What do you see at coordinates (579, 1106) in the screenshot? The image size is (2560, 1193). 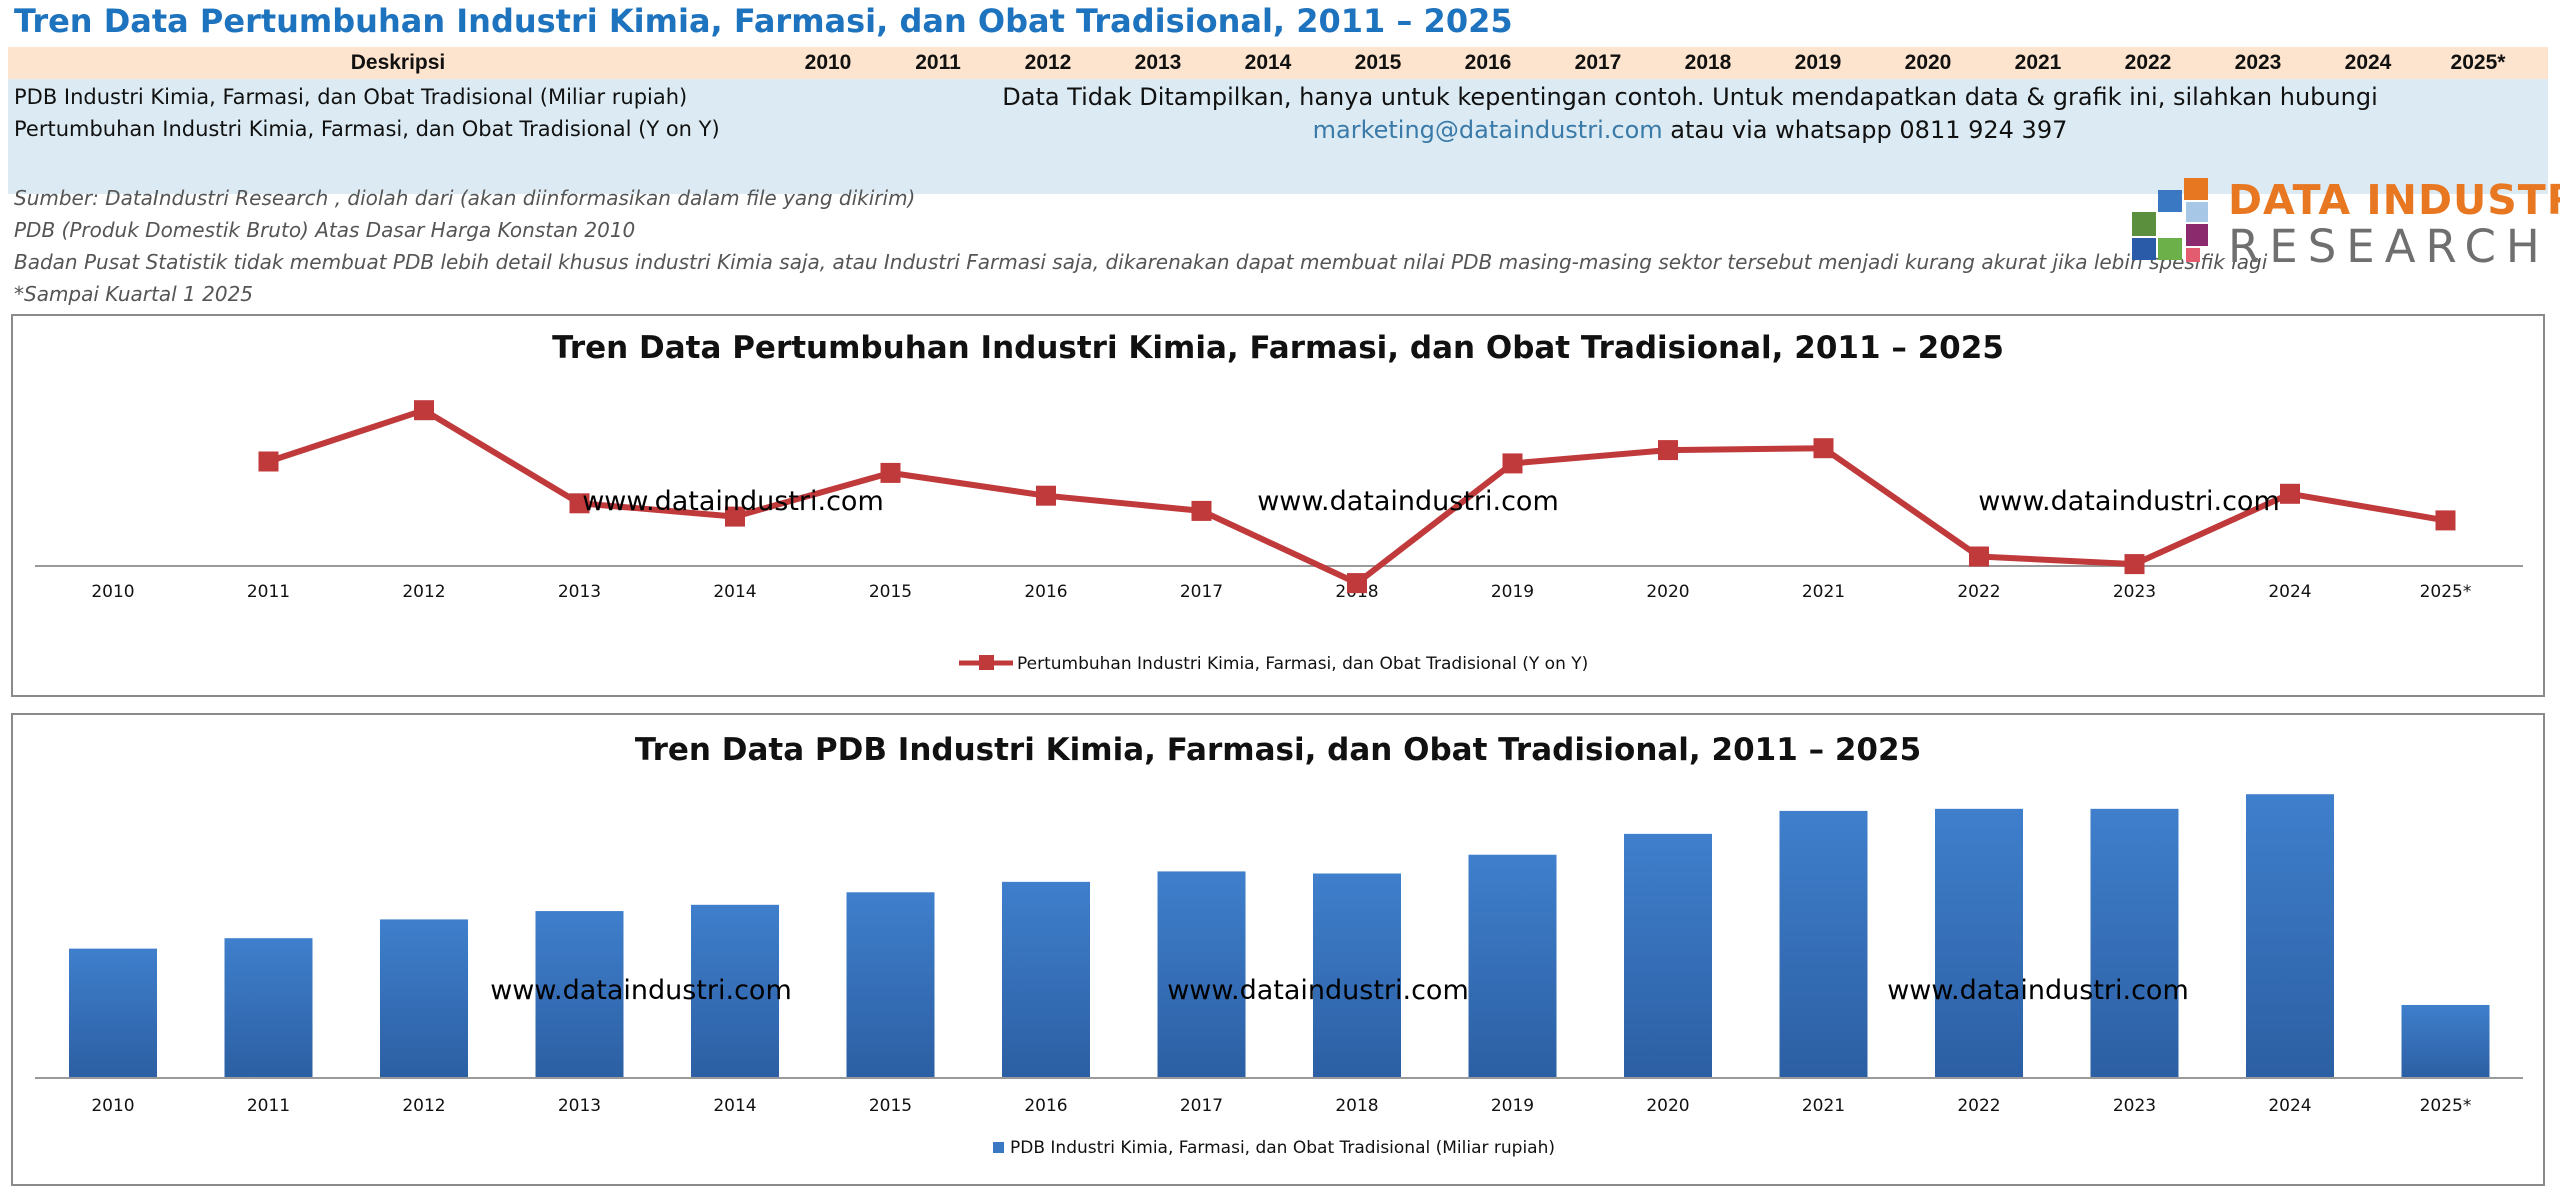 I see `pdb-tick-label: 2013` at bounding box center [579, 1106].